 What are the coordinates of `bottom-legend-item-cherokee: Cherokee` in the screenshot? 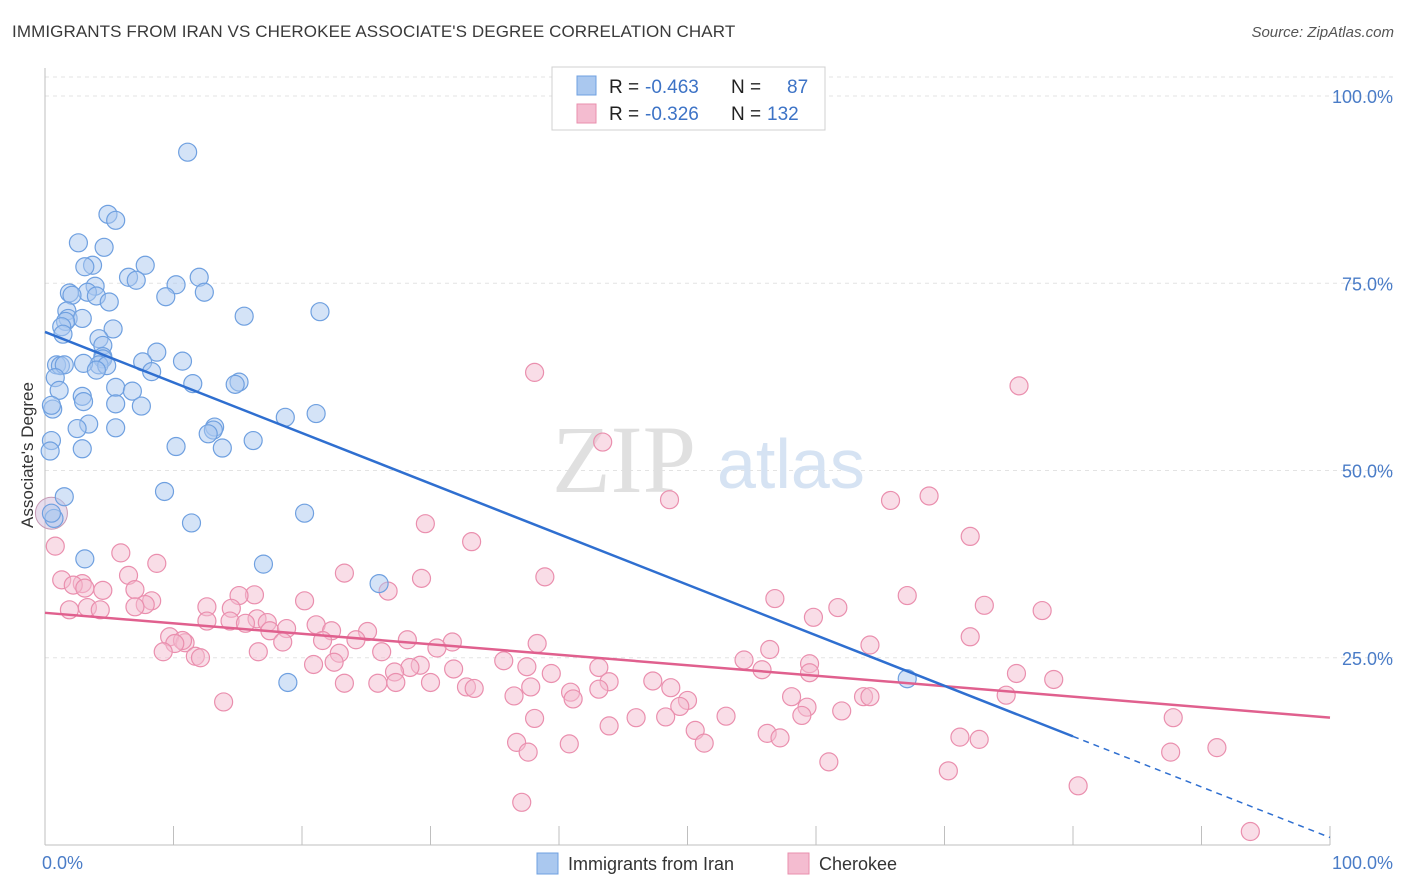 It's located at (842, 863).